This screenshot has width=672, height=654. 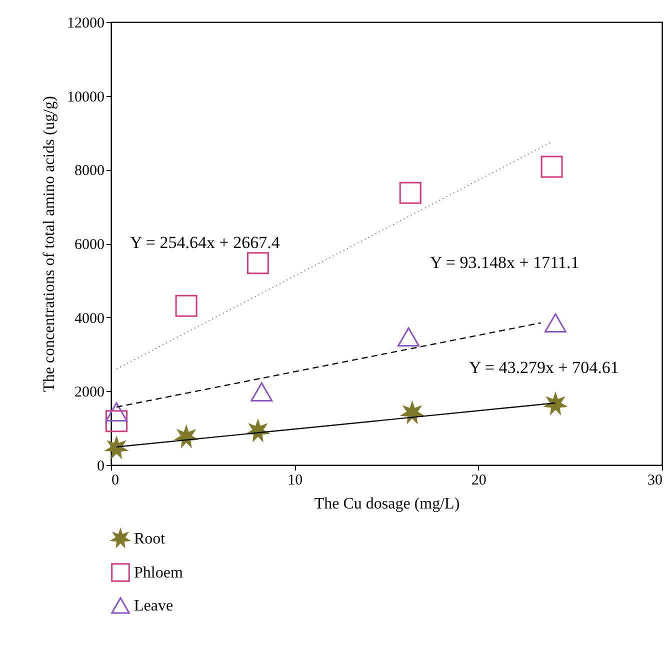 What do you see at coordinates (387, 504) in the screenshot?
I see `x-axis-title: The Cu dosage (mg/L)` at bounding box center [387, 504].